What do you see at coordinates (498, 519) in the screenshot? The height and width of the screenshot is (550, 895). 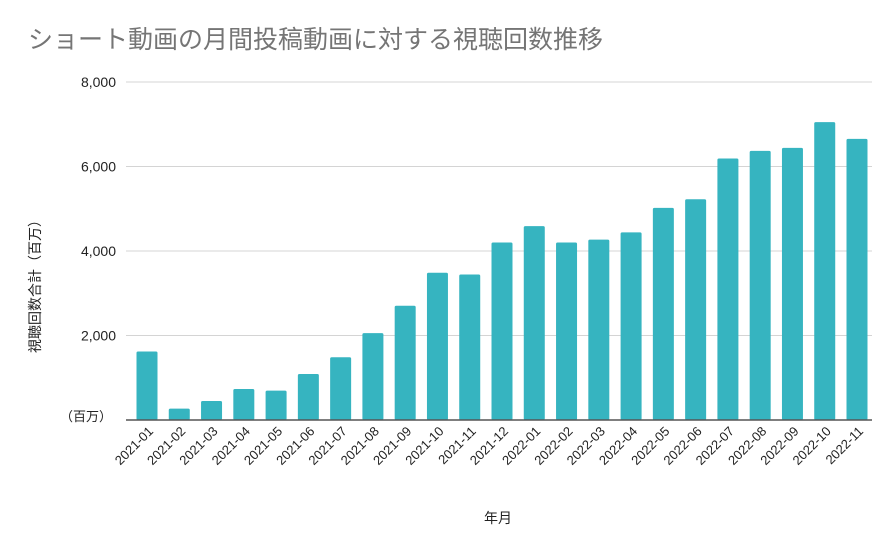 I see `x-axis-title: 年月` at bounding box center [498, 519].